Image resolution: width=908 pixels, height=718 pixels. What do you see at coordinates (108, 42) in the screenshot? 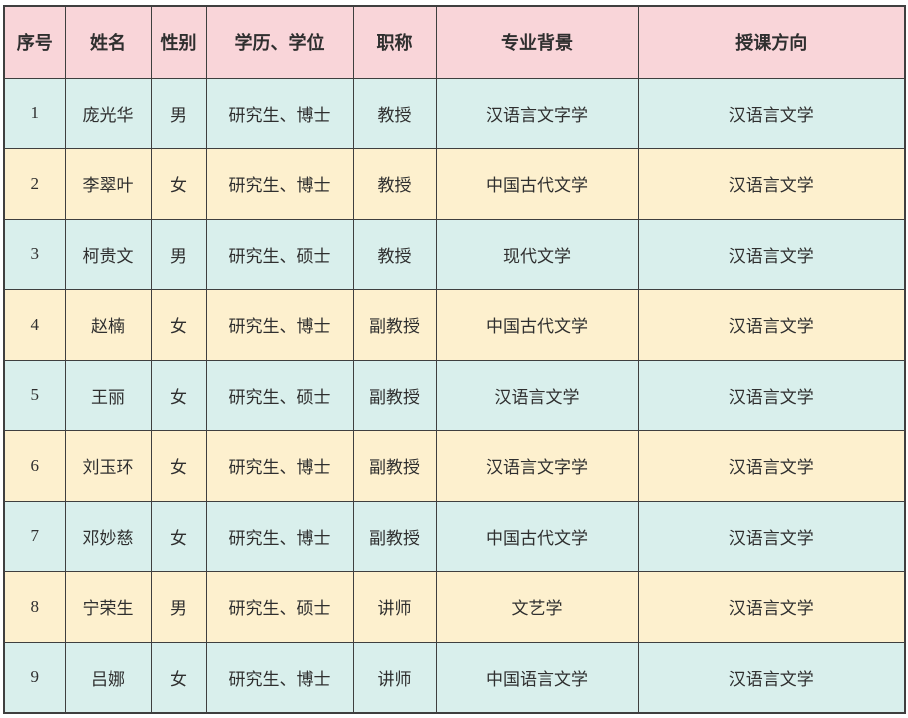
I see `column-header-name: 姓名` at bounding box center [108, 42].